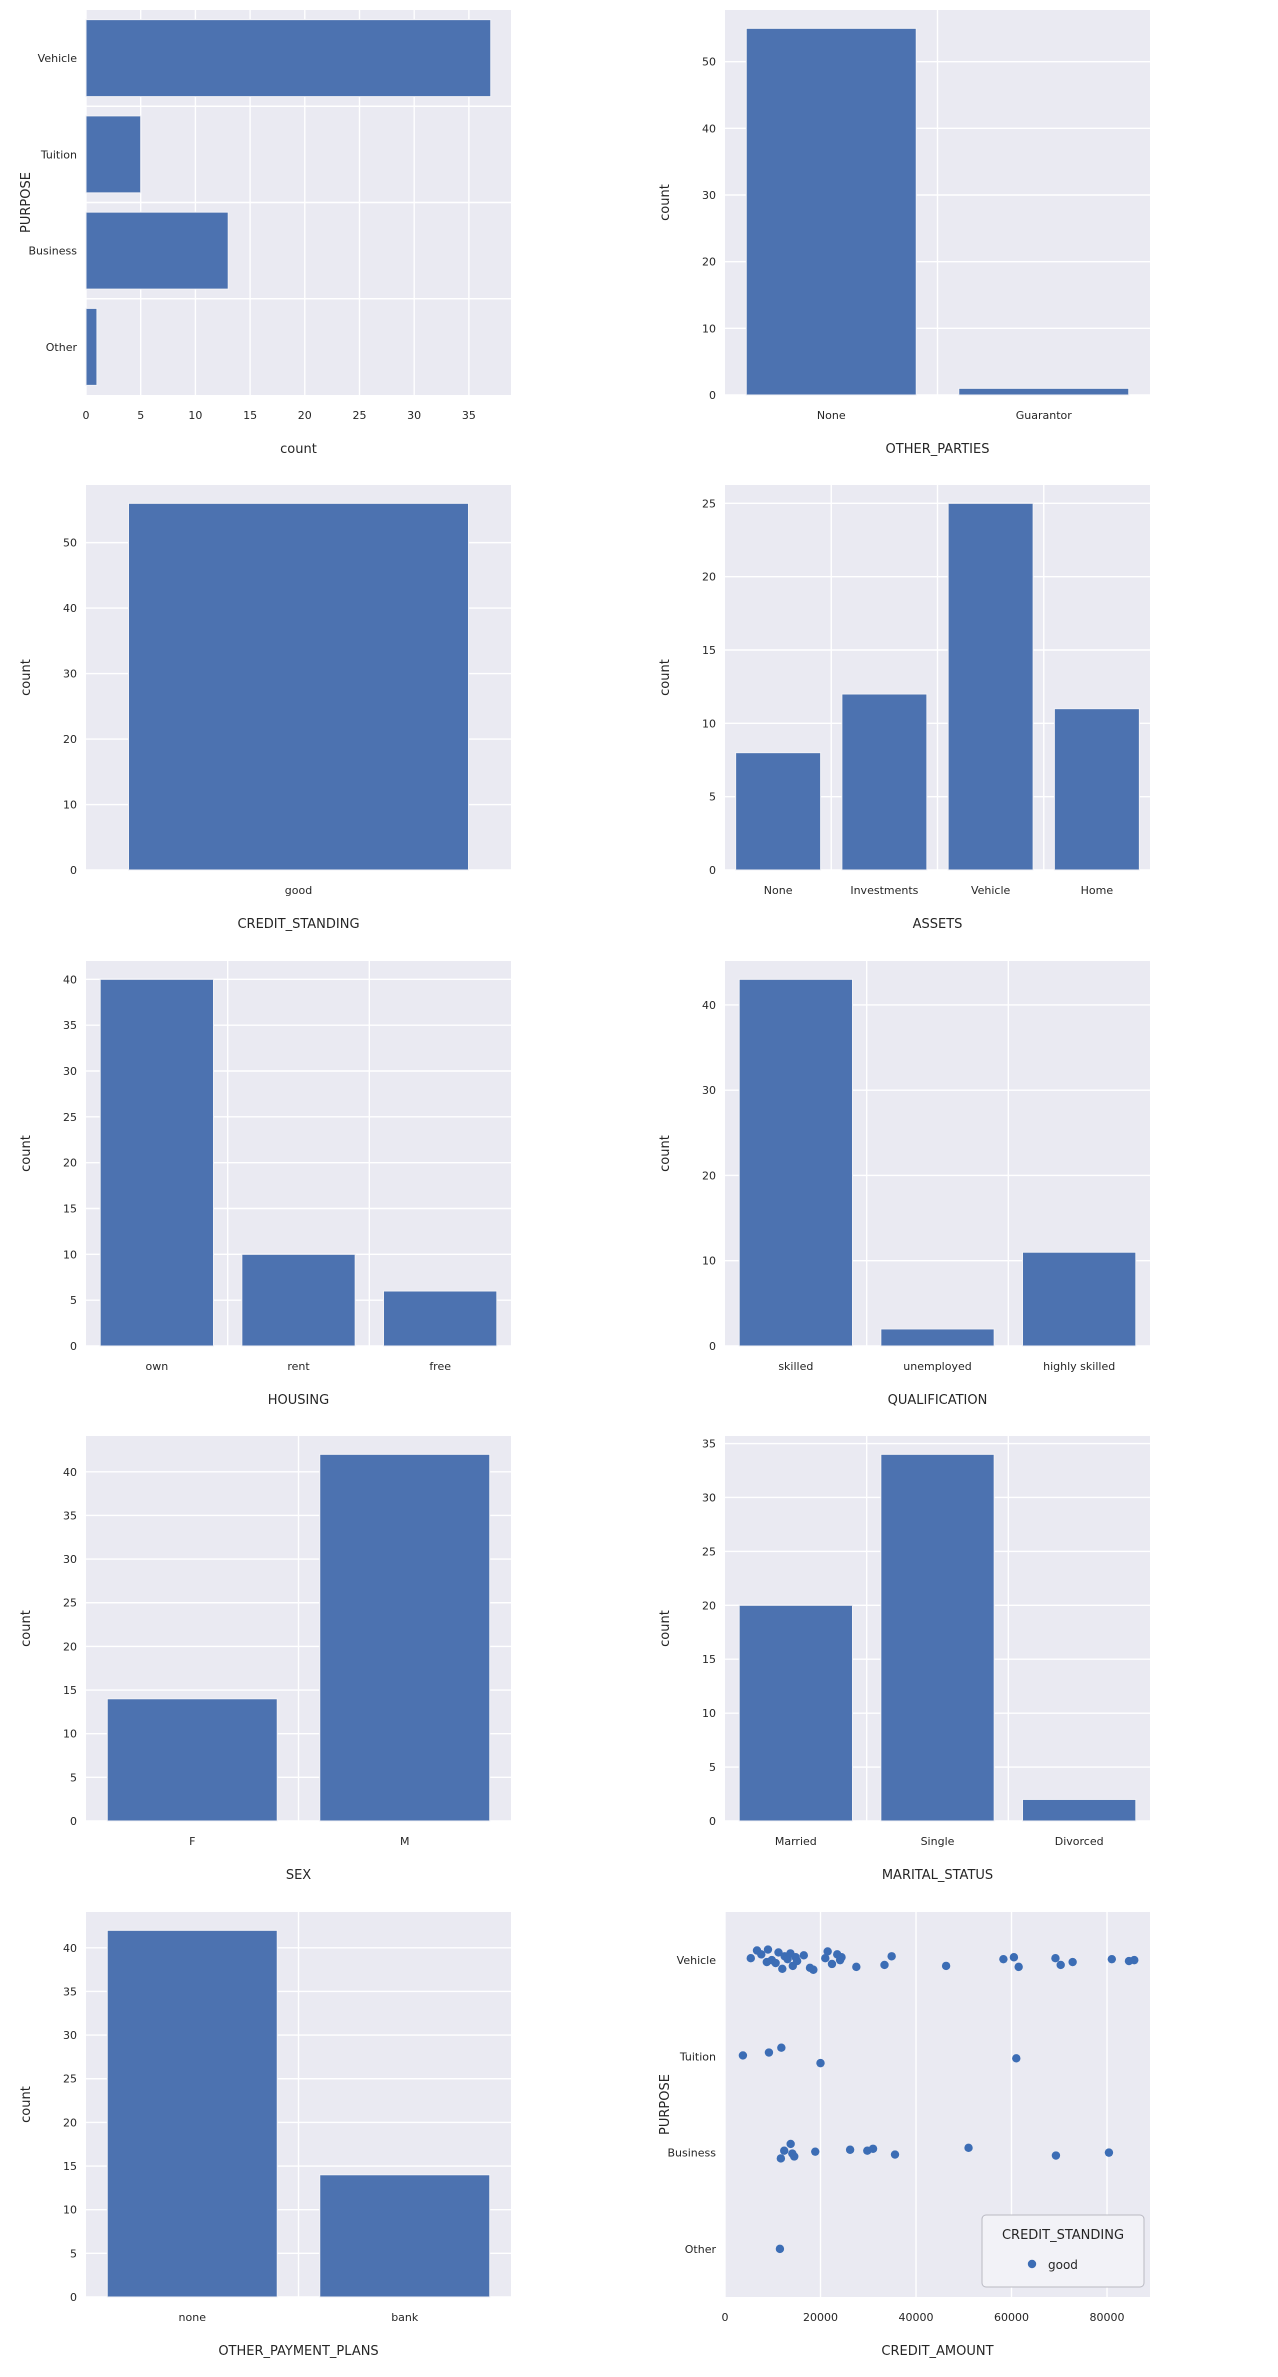  Describe the element at coordinates (265, 1659) in the screenshot. I see `sex-chart-canvas: 0 5 10 15 20 25 30 35 40 F M SEX count` at that location.